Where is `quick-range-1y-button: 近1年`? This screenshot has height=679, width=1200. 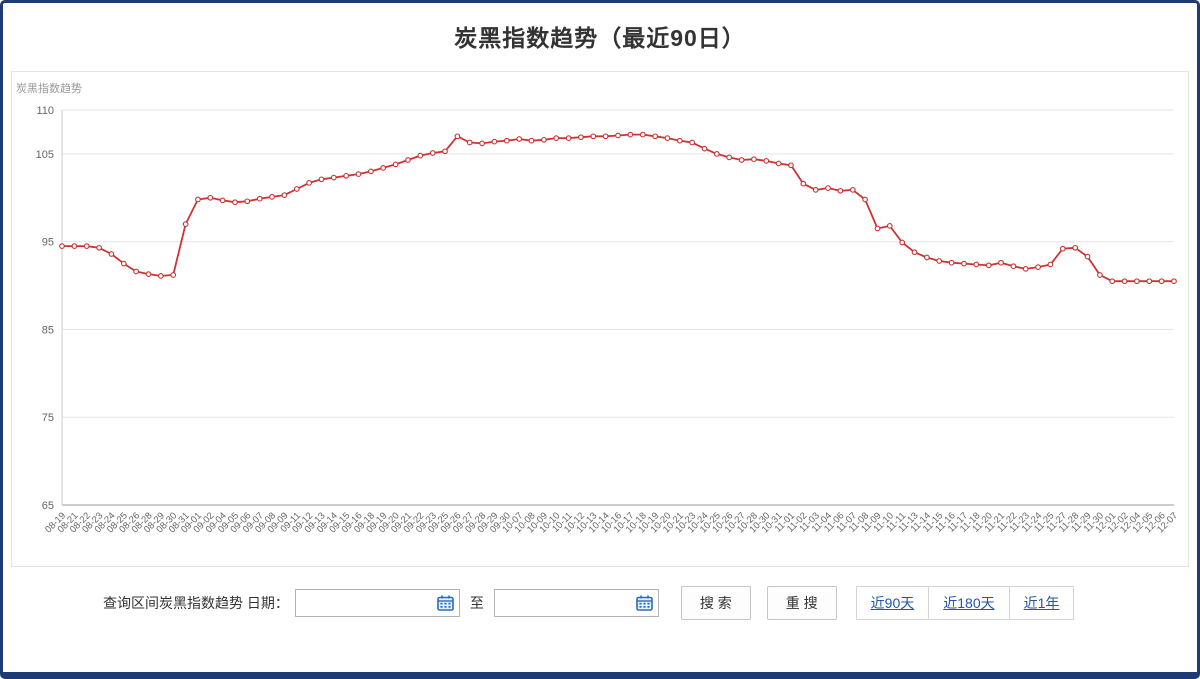
quick-range-1y-button: 近1年 is located at coordinates (1041, 603).